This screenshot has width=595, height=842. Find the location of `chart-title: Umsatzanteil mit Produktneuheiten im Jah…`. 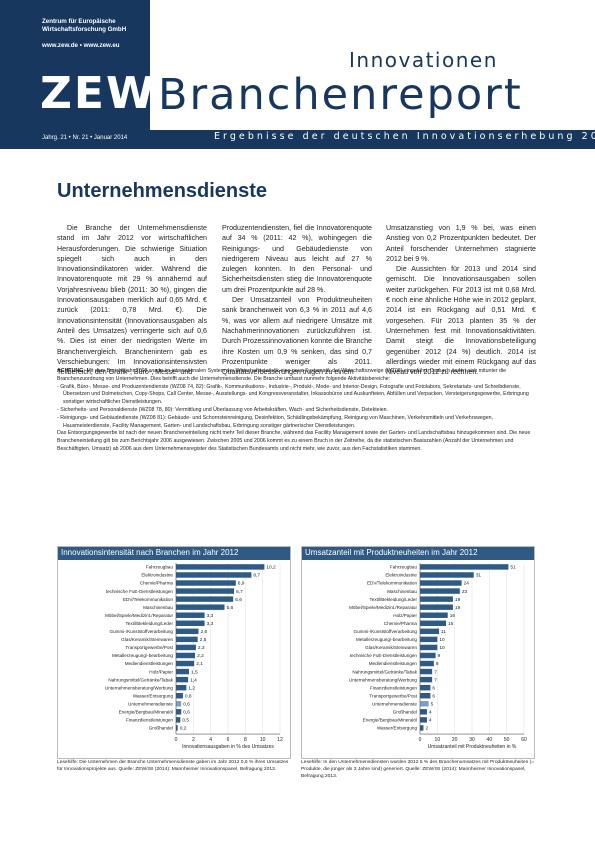

chart-title: Umsatzanteil mit Produktneuheiten im Jah… is located at coordinates (418, 553).